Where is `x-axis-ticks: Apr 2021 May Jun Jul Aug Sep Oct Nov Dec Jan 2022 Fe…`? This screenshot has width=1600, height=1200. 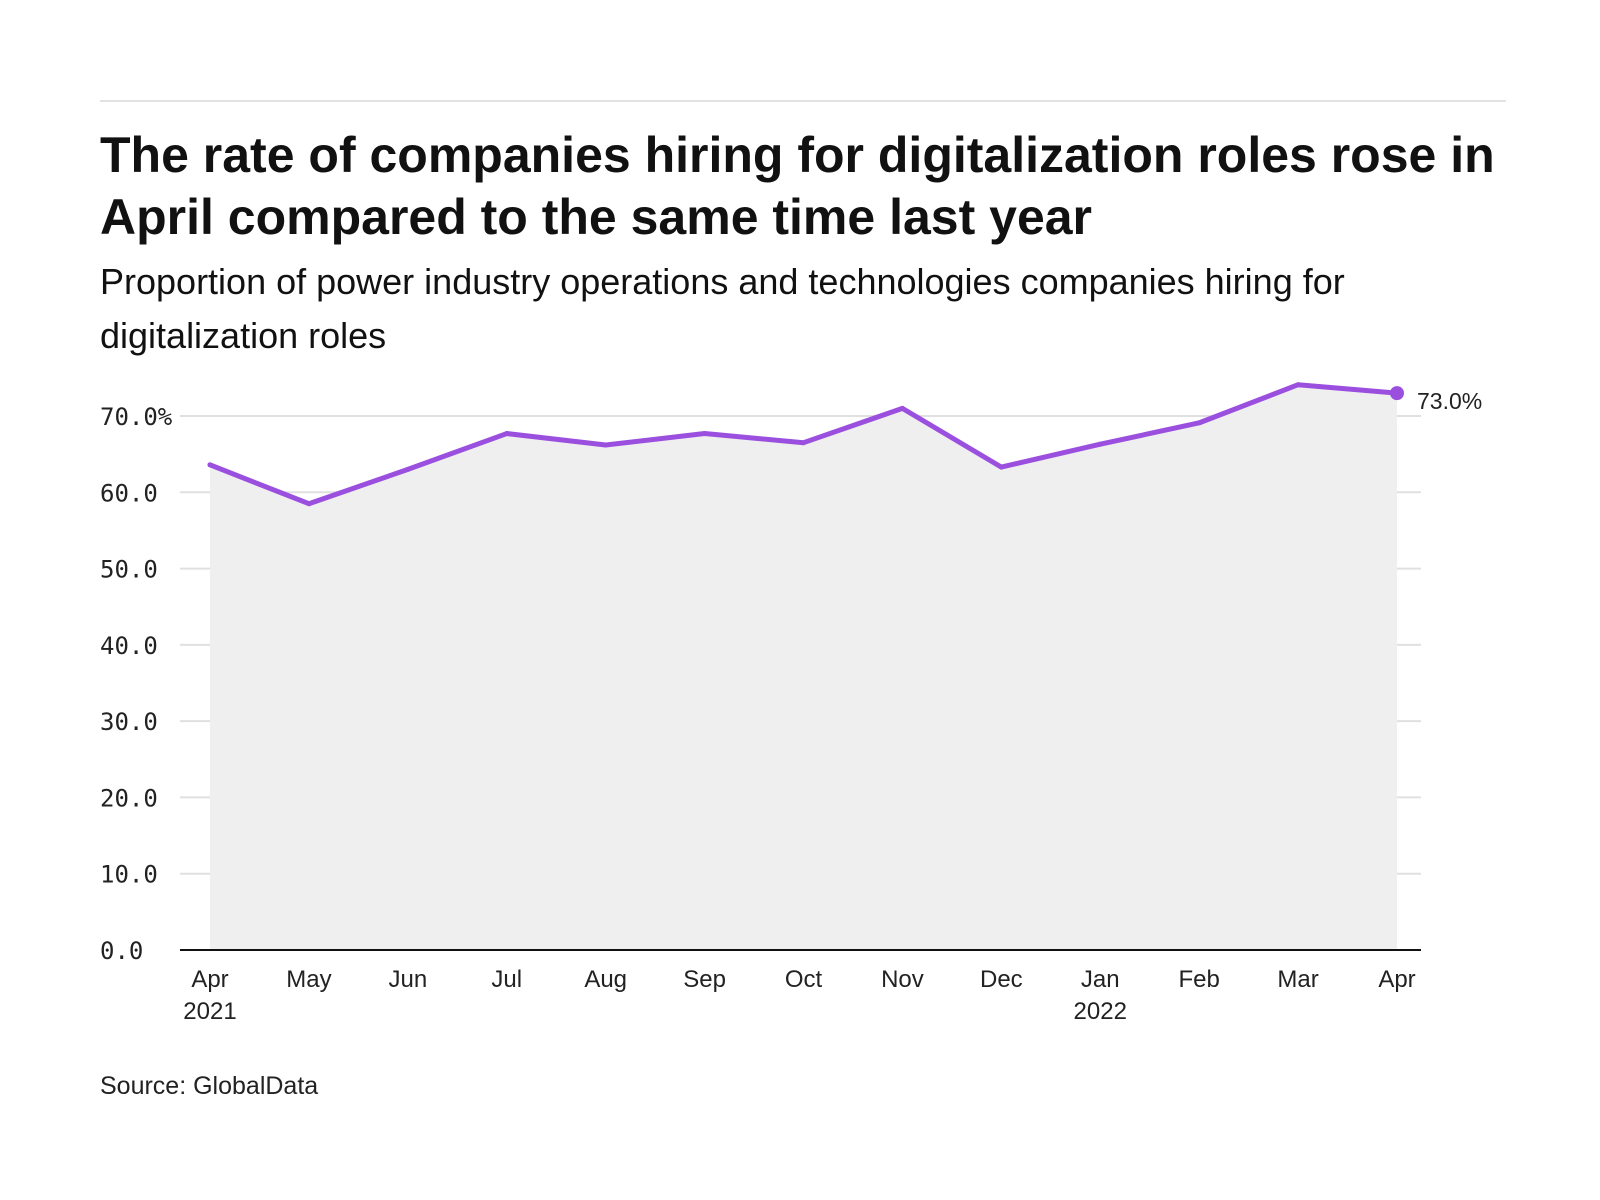 x-axis-ticks: Apr 2021 May Jun Jul Aug Sep Oct Nov Dec Jan 2022 Fe… is located at coordinates (799, 995).